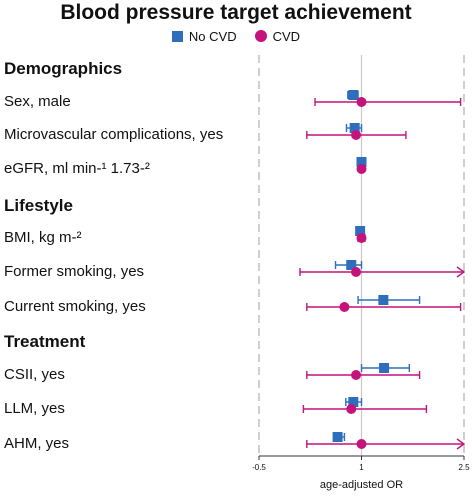  I want to click on row-label: Former smoking, yes, so click(74, 271).